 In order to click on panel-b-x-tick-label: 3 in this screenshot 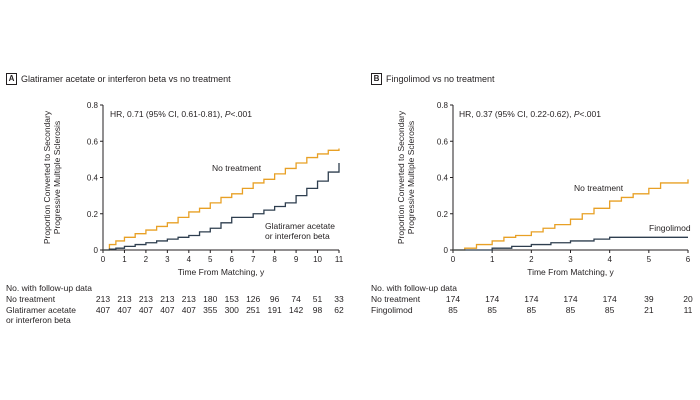, I will do `click(570, 259)`.